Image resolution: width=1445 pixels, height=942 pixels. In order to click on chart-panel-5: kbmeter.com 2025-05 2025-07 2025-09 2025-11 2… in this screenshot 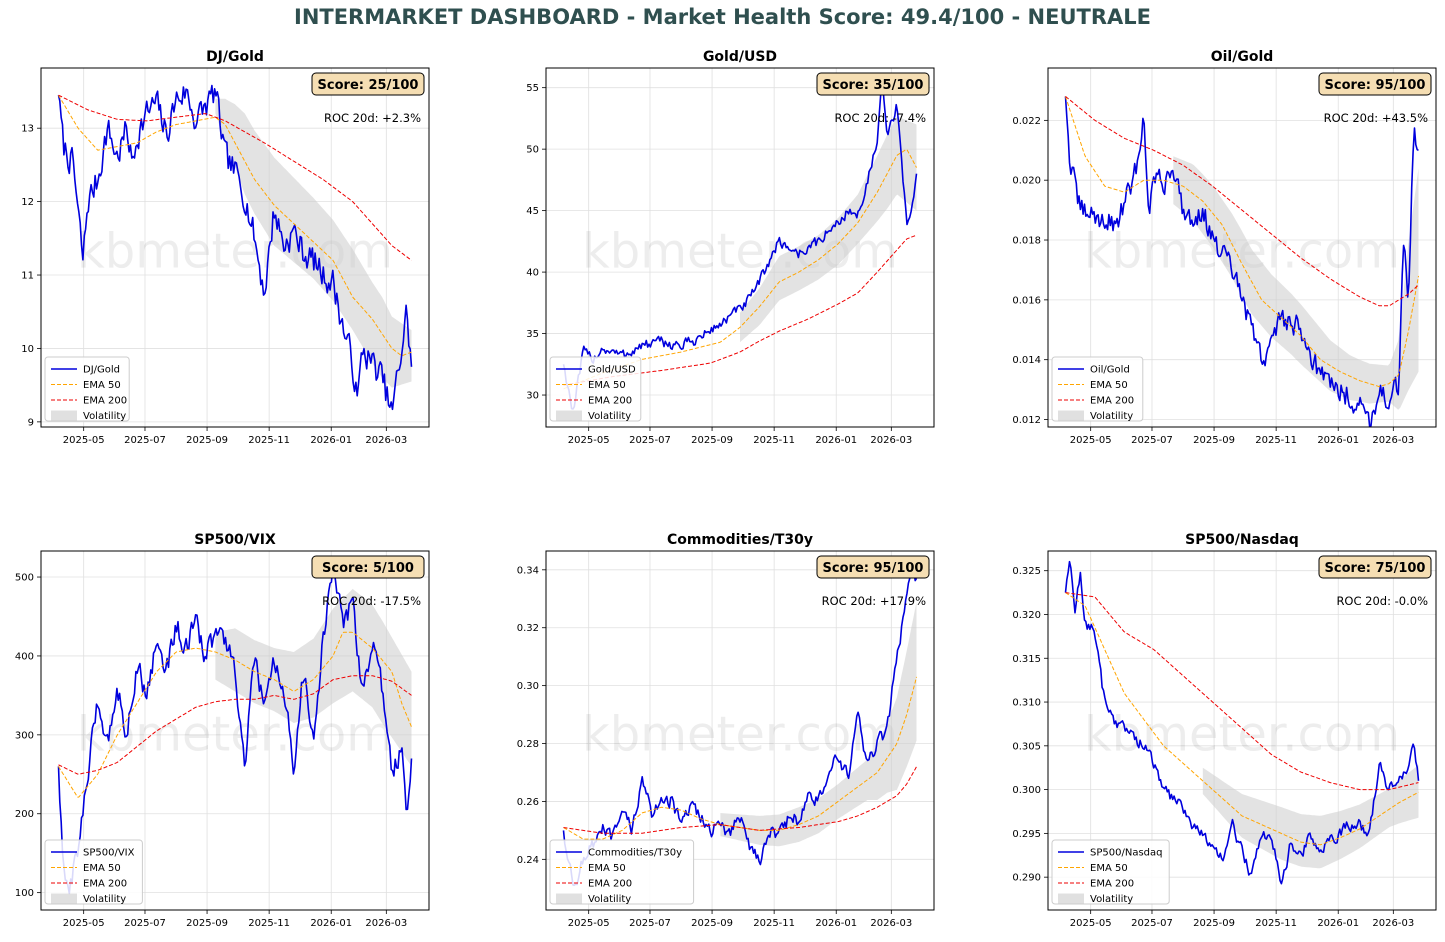, I will do `click(726, 730)`.